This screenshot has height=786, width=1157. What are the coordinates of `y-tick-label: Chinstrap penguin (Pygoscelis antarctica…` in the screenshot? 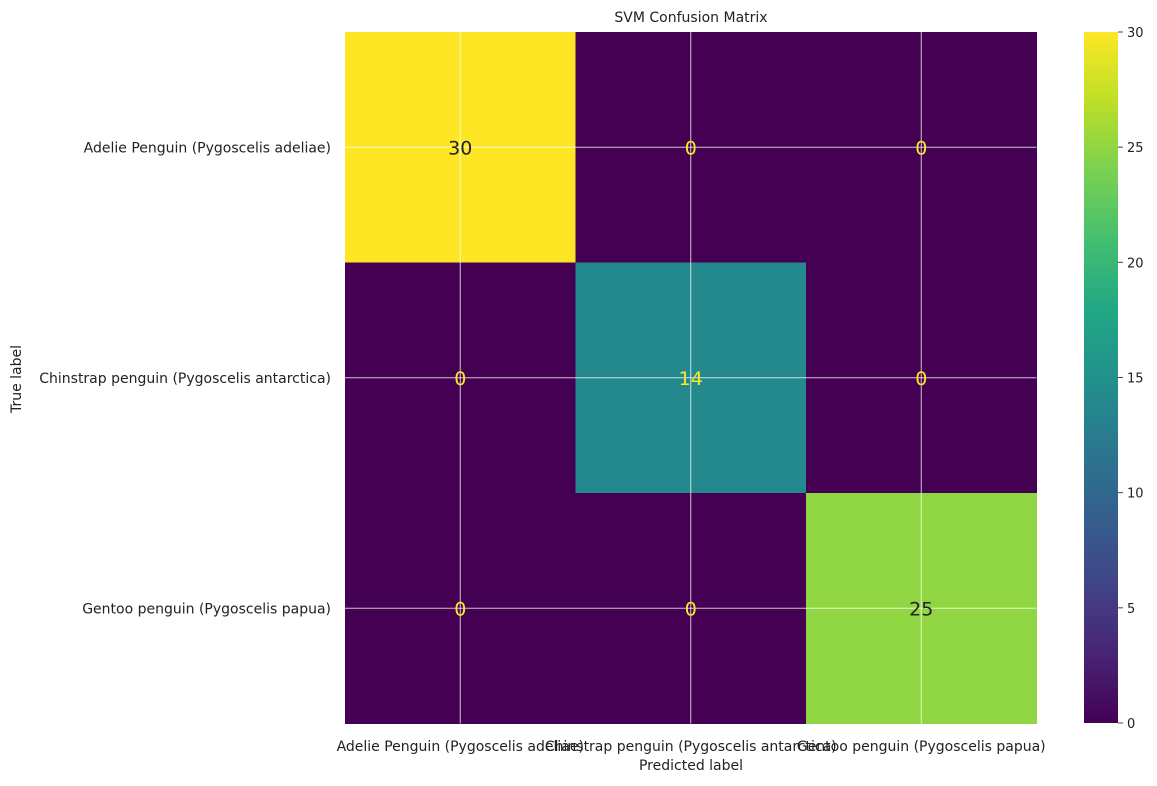 It's located at (185, 379).